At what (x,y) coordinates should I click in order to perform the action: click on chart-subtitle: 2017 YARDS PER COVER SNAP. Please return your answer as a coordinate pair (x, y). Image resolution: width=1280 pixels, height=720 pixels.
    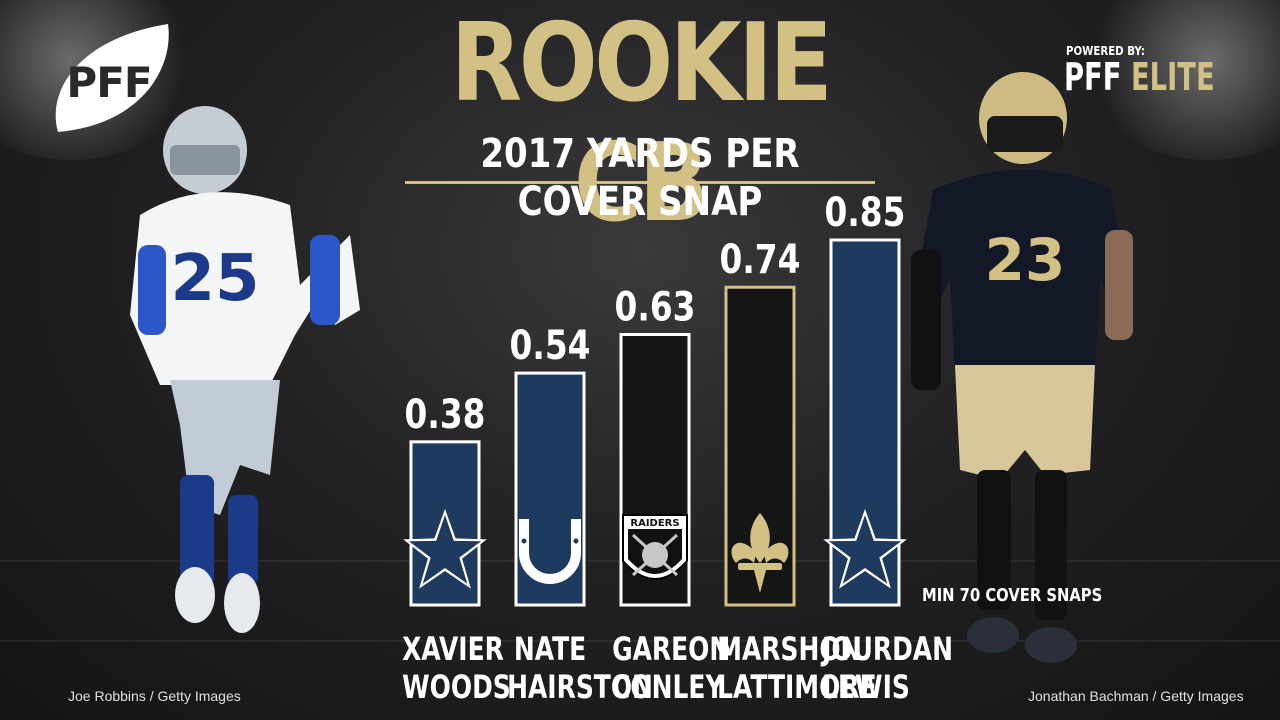
    Looking at the image, I should click on (640, 178).